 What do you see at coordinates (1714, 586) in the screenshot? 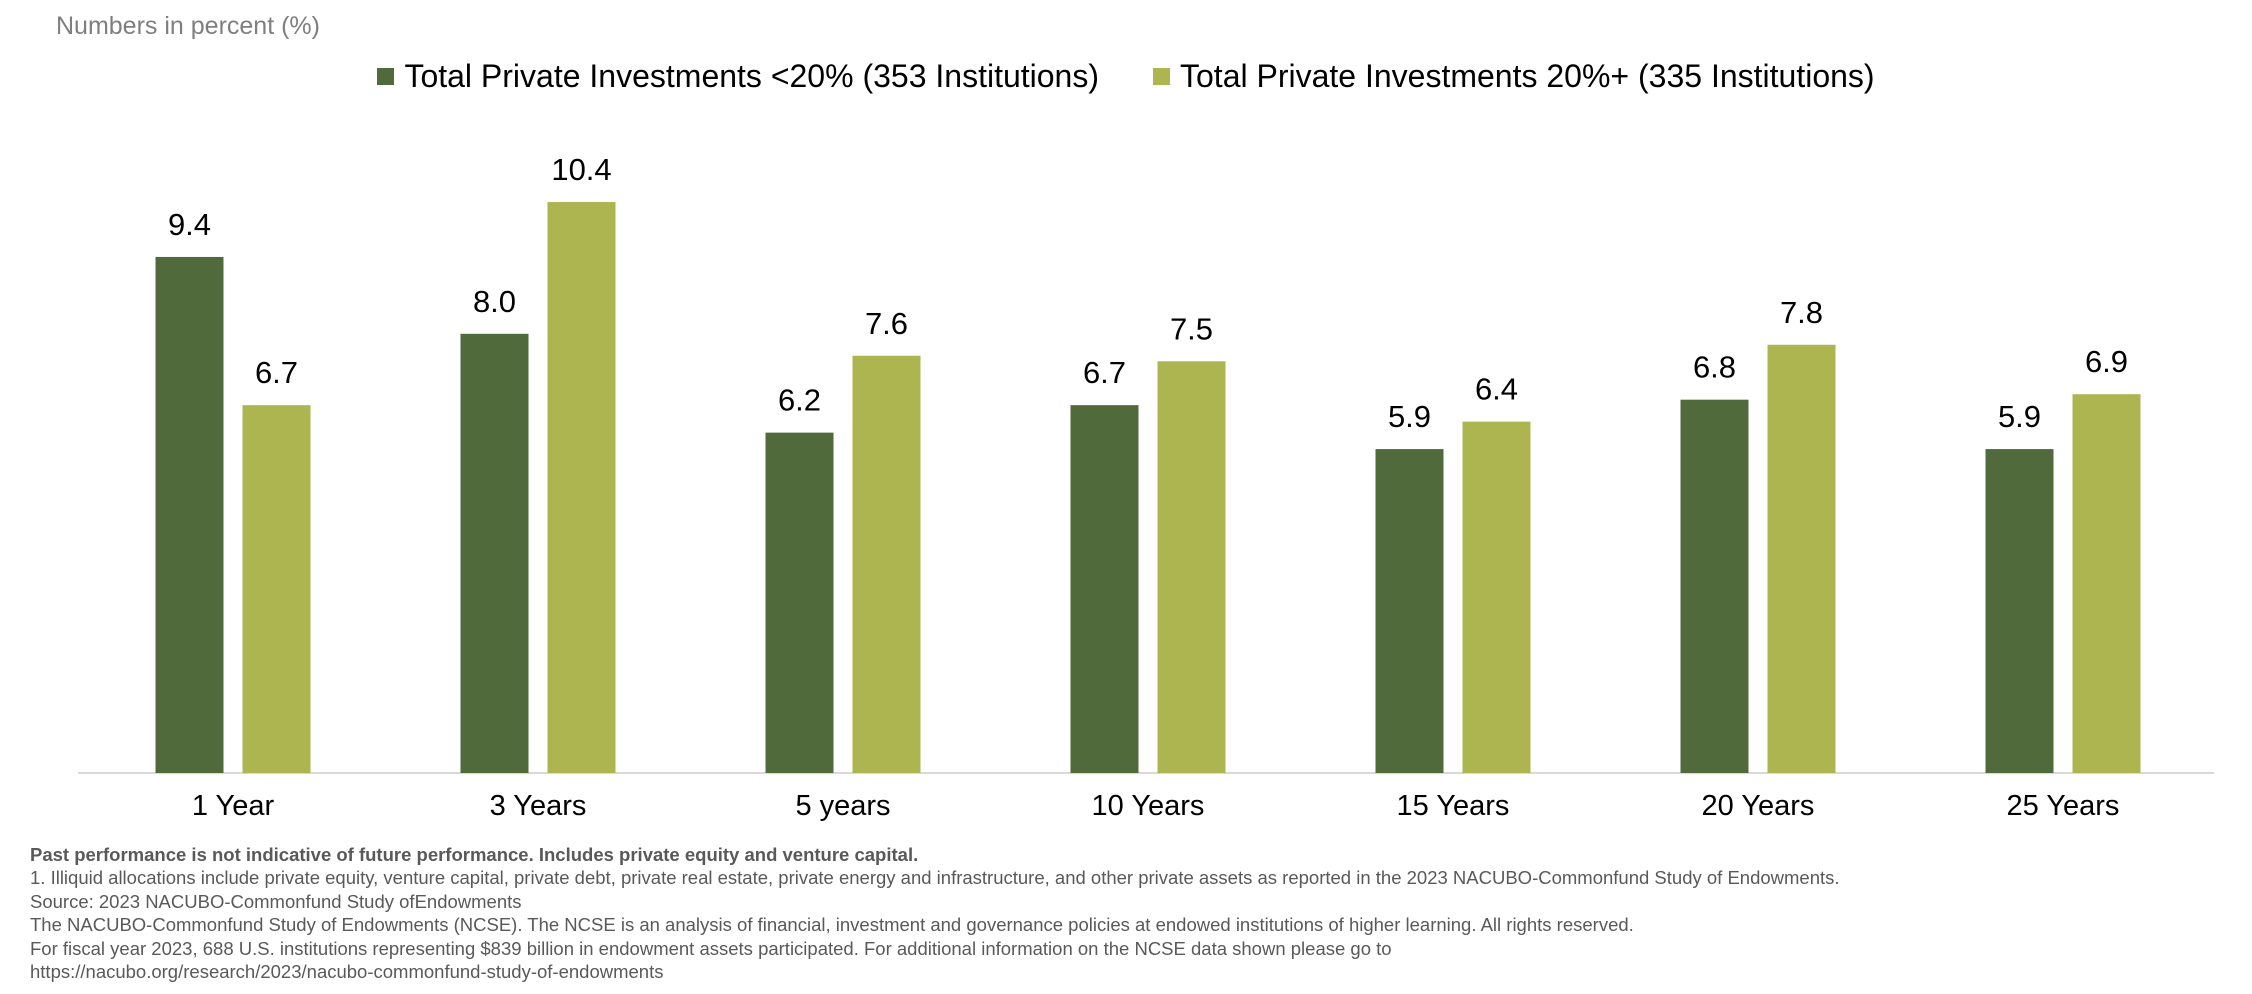
I see `bar-lt20-20-years` at bounding box center [1714, 586].